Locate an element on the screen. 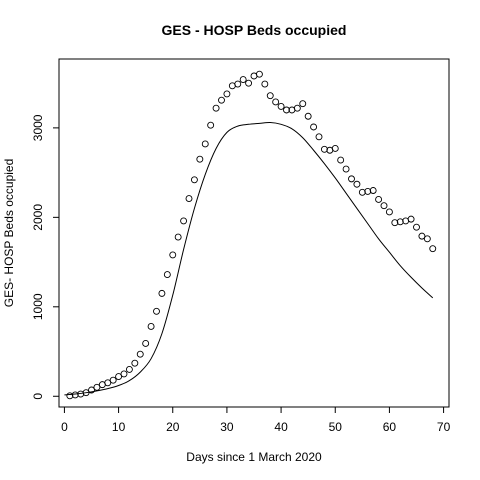 Image resolution: width=480 pixels, height=480 pixels. x-tick-label: 40 is located at coordinates (281, 427).